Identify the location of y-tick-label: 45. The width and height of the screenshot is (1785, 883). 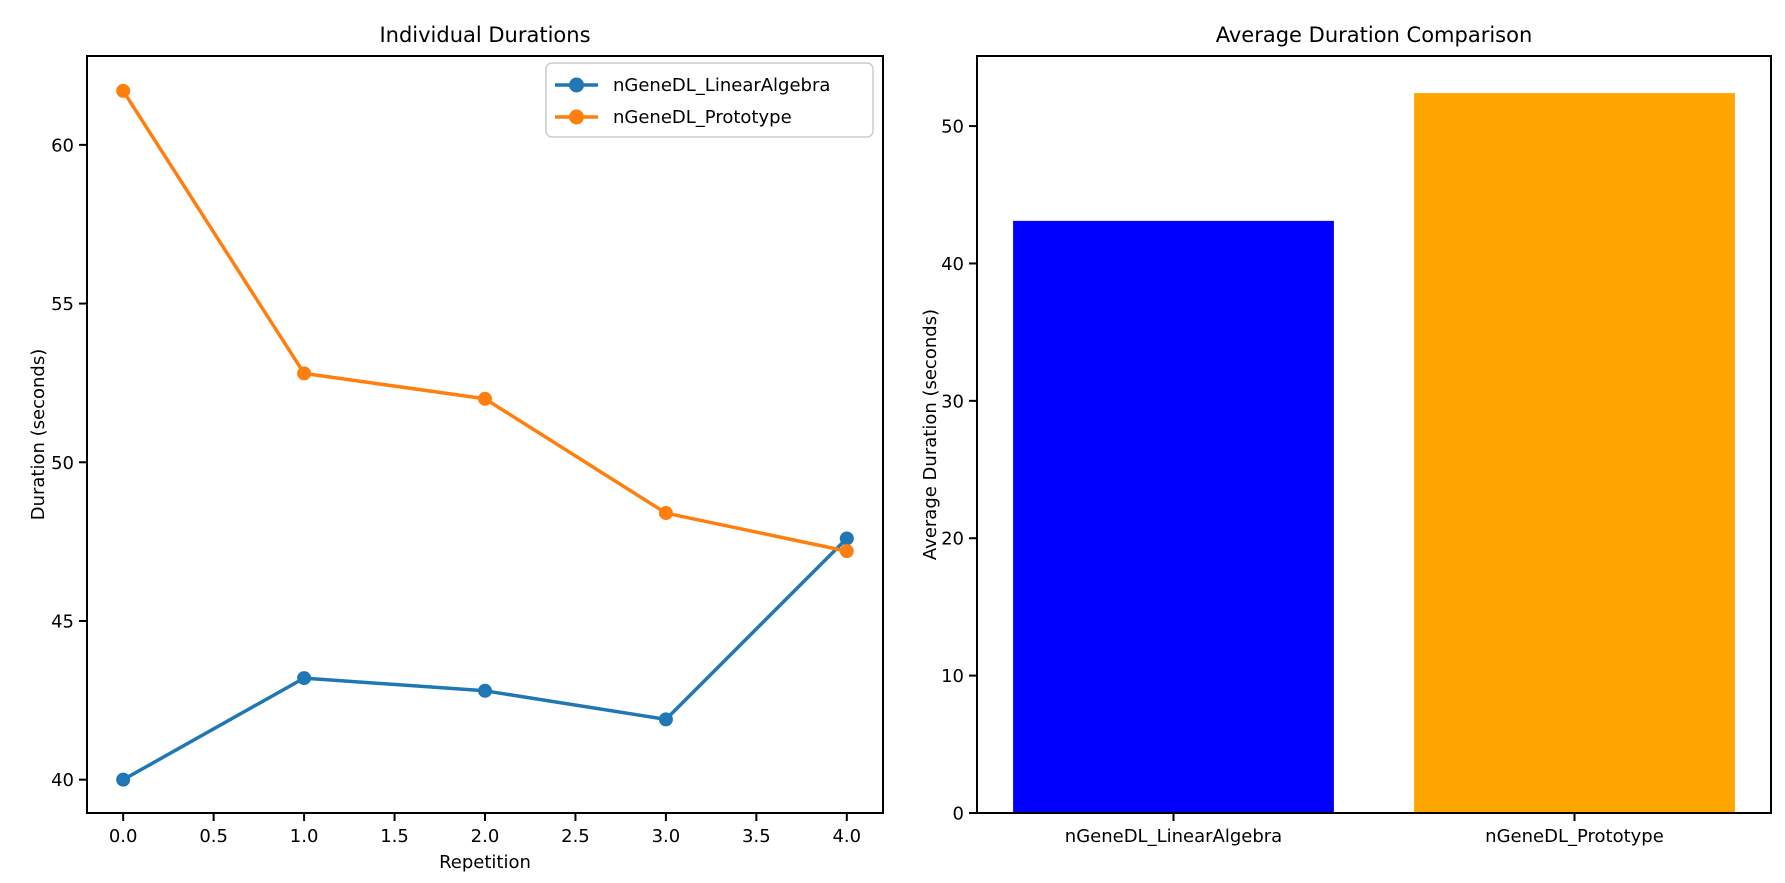
(62, 621).